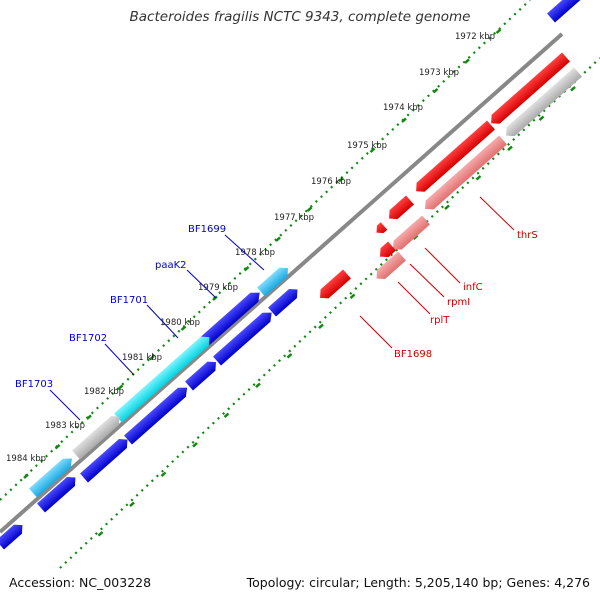 The height and width of the screenshot is (600, 600). Describe the element at coordinates (274, 280) in the screenshot. I see `gene-feature-bf1699` at that location.